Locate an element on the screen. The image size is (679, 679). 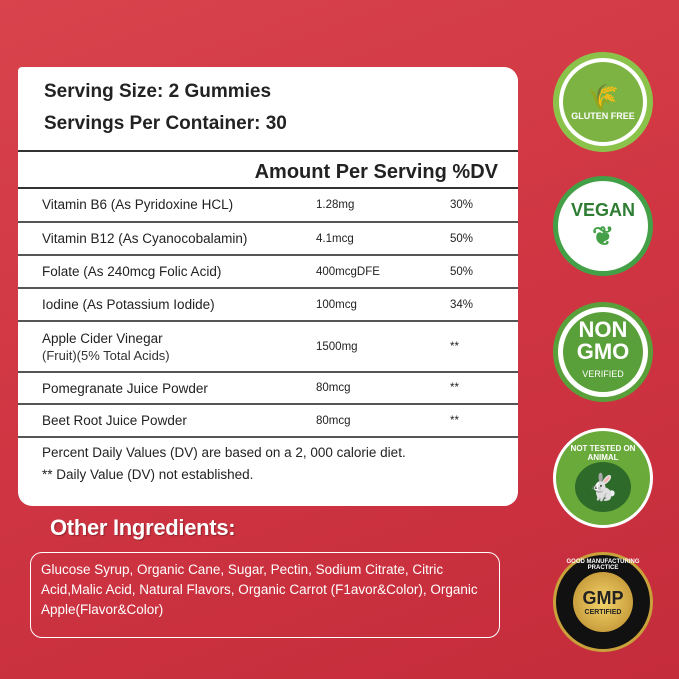
nutrient-row: Vitamin B6 (As Pyridoxine HCL) 1.28mg 30% is located at coordinates (268, 204).